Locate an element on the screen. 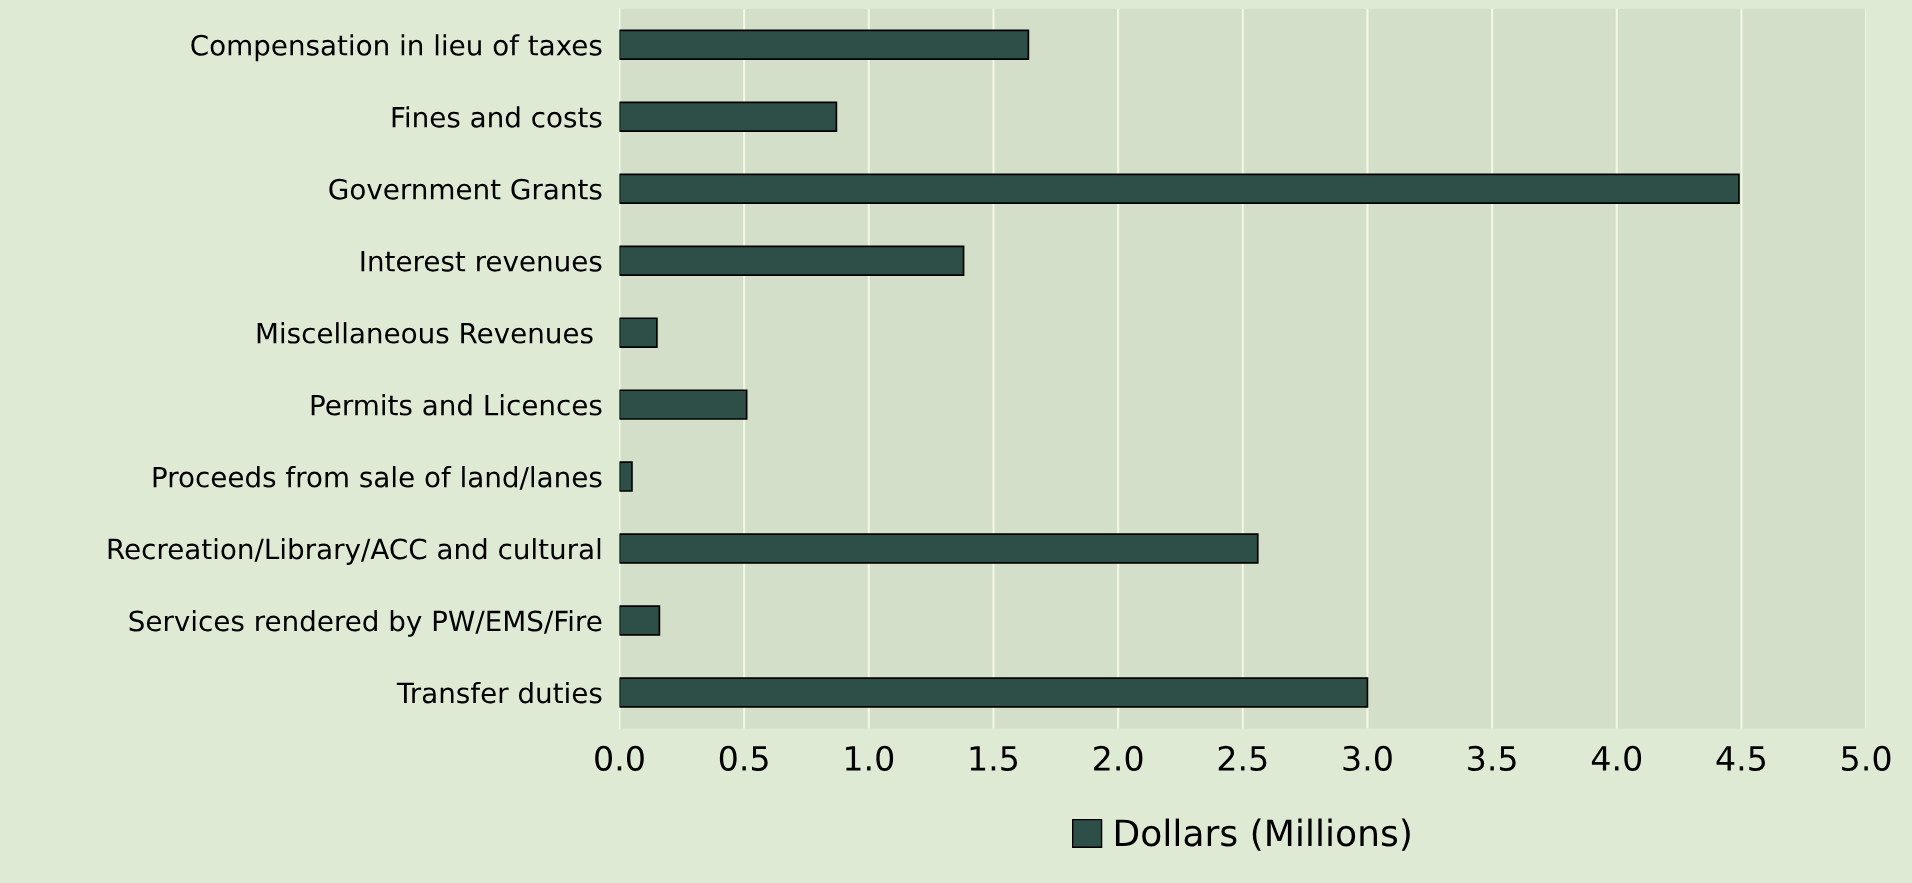  y-tick-label: Transfer duties is located at coordinates (499, 692).